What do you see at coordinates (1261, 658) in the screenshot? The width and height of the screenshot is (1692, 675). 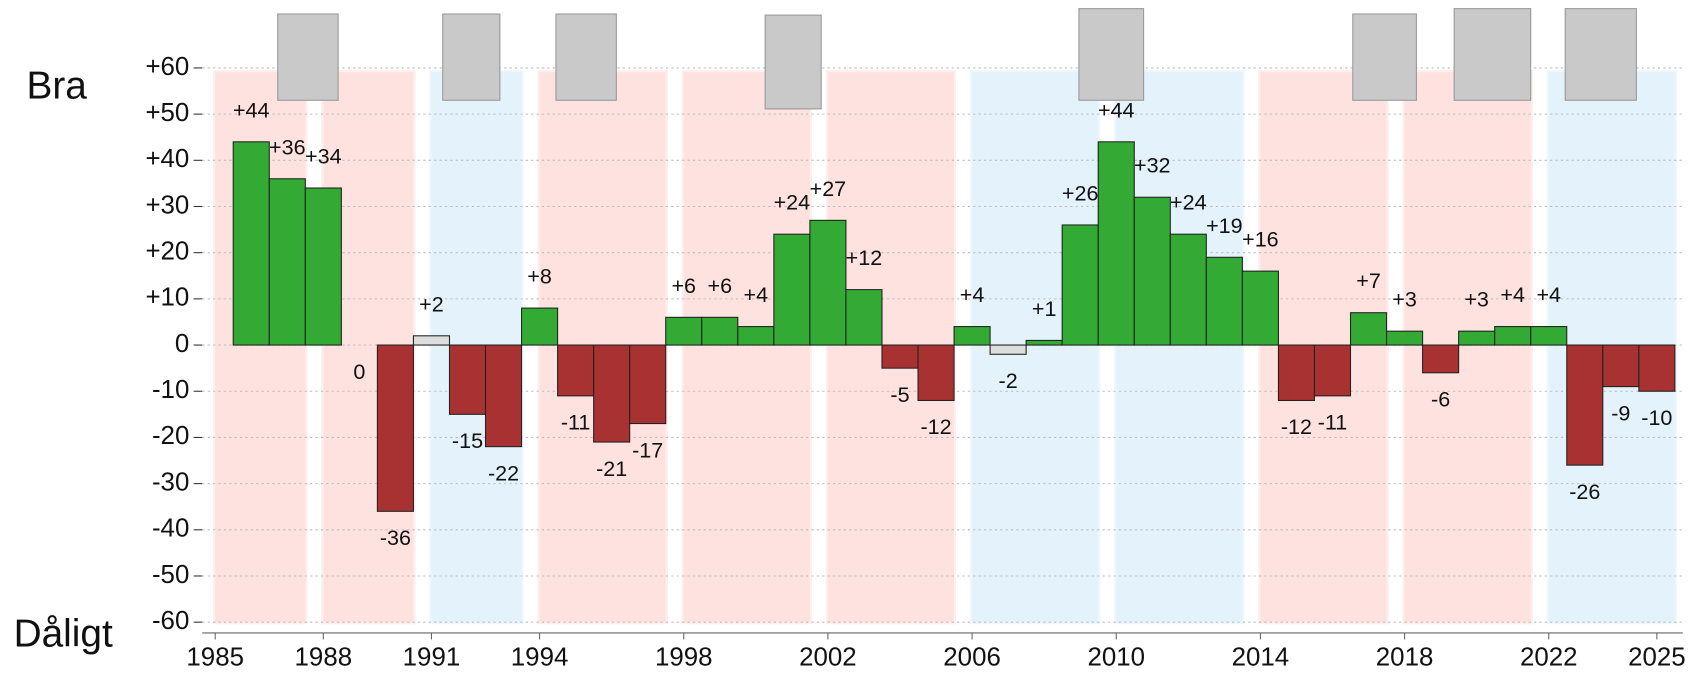 I see `x-tick-label: 2014` at bounding box center [1261, 658].